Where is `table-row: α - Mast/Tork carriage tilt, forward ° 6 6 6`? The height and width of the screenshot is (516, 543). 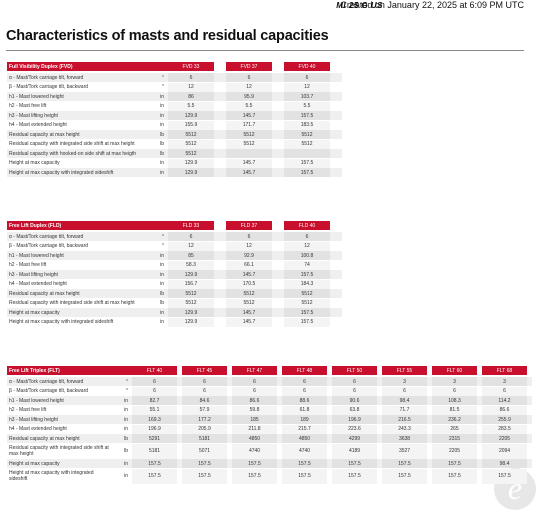 table-row: α - Mast/Tork carriage tilt, forward ° 6 6 6 is located at coordinates (174, 77).